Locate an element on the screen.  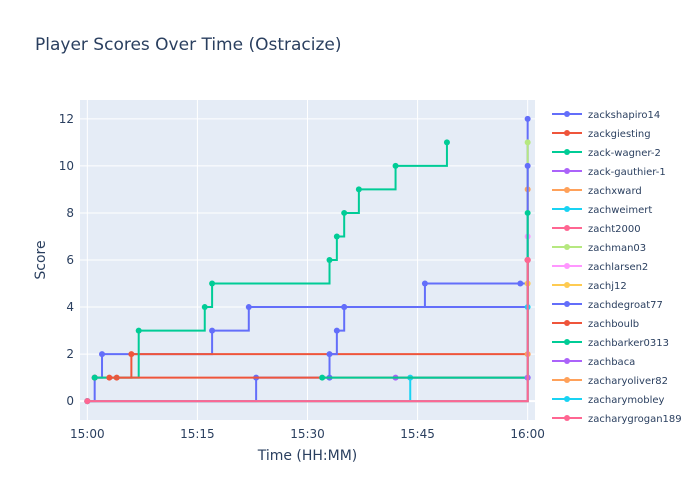
x-tick-label: 15:30 is located at coordinates (307, 434).